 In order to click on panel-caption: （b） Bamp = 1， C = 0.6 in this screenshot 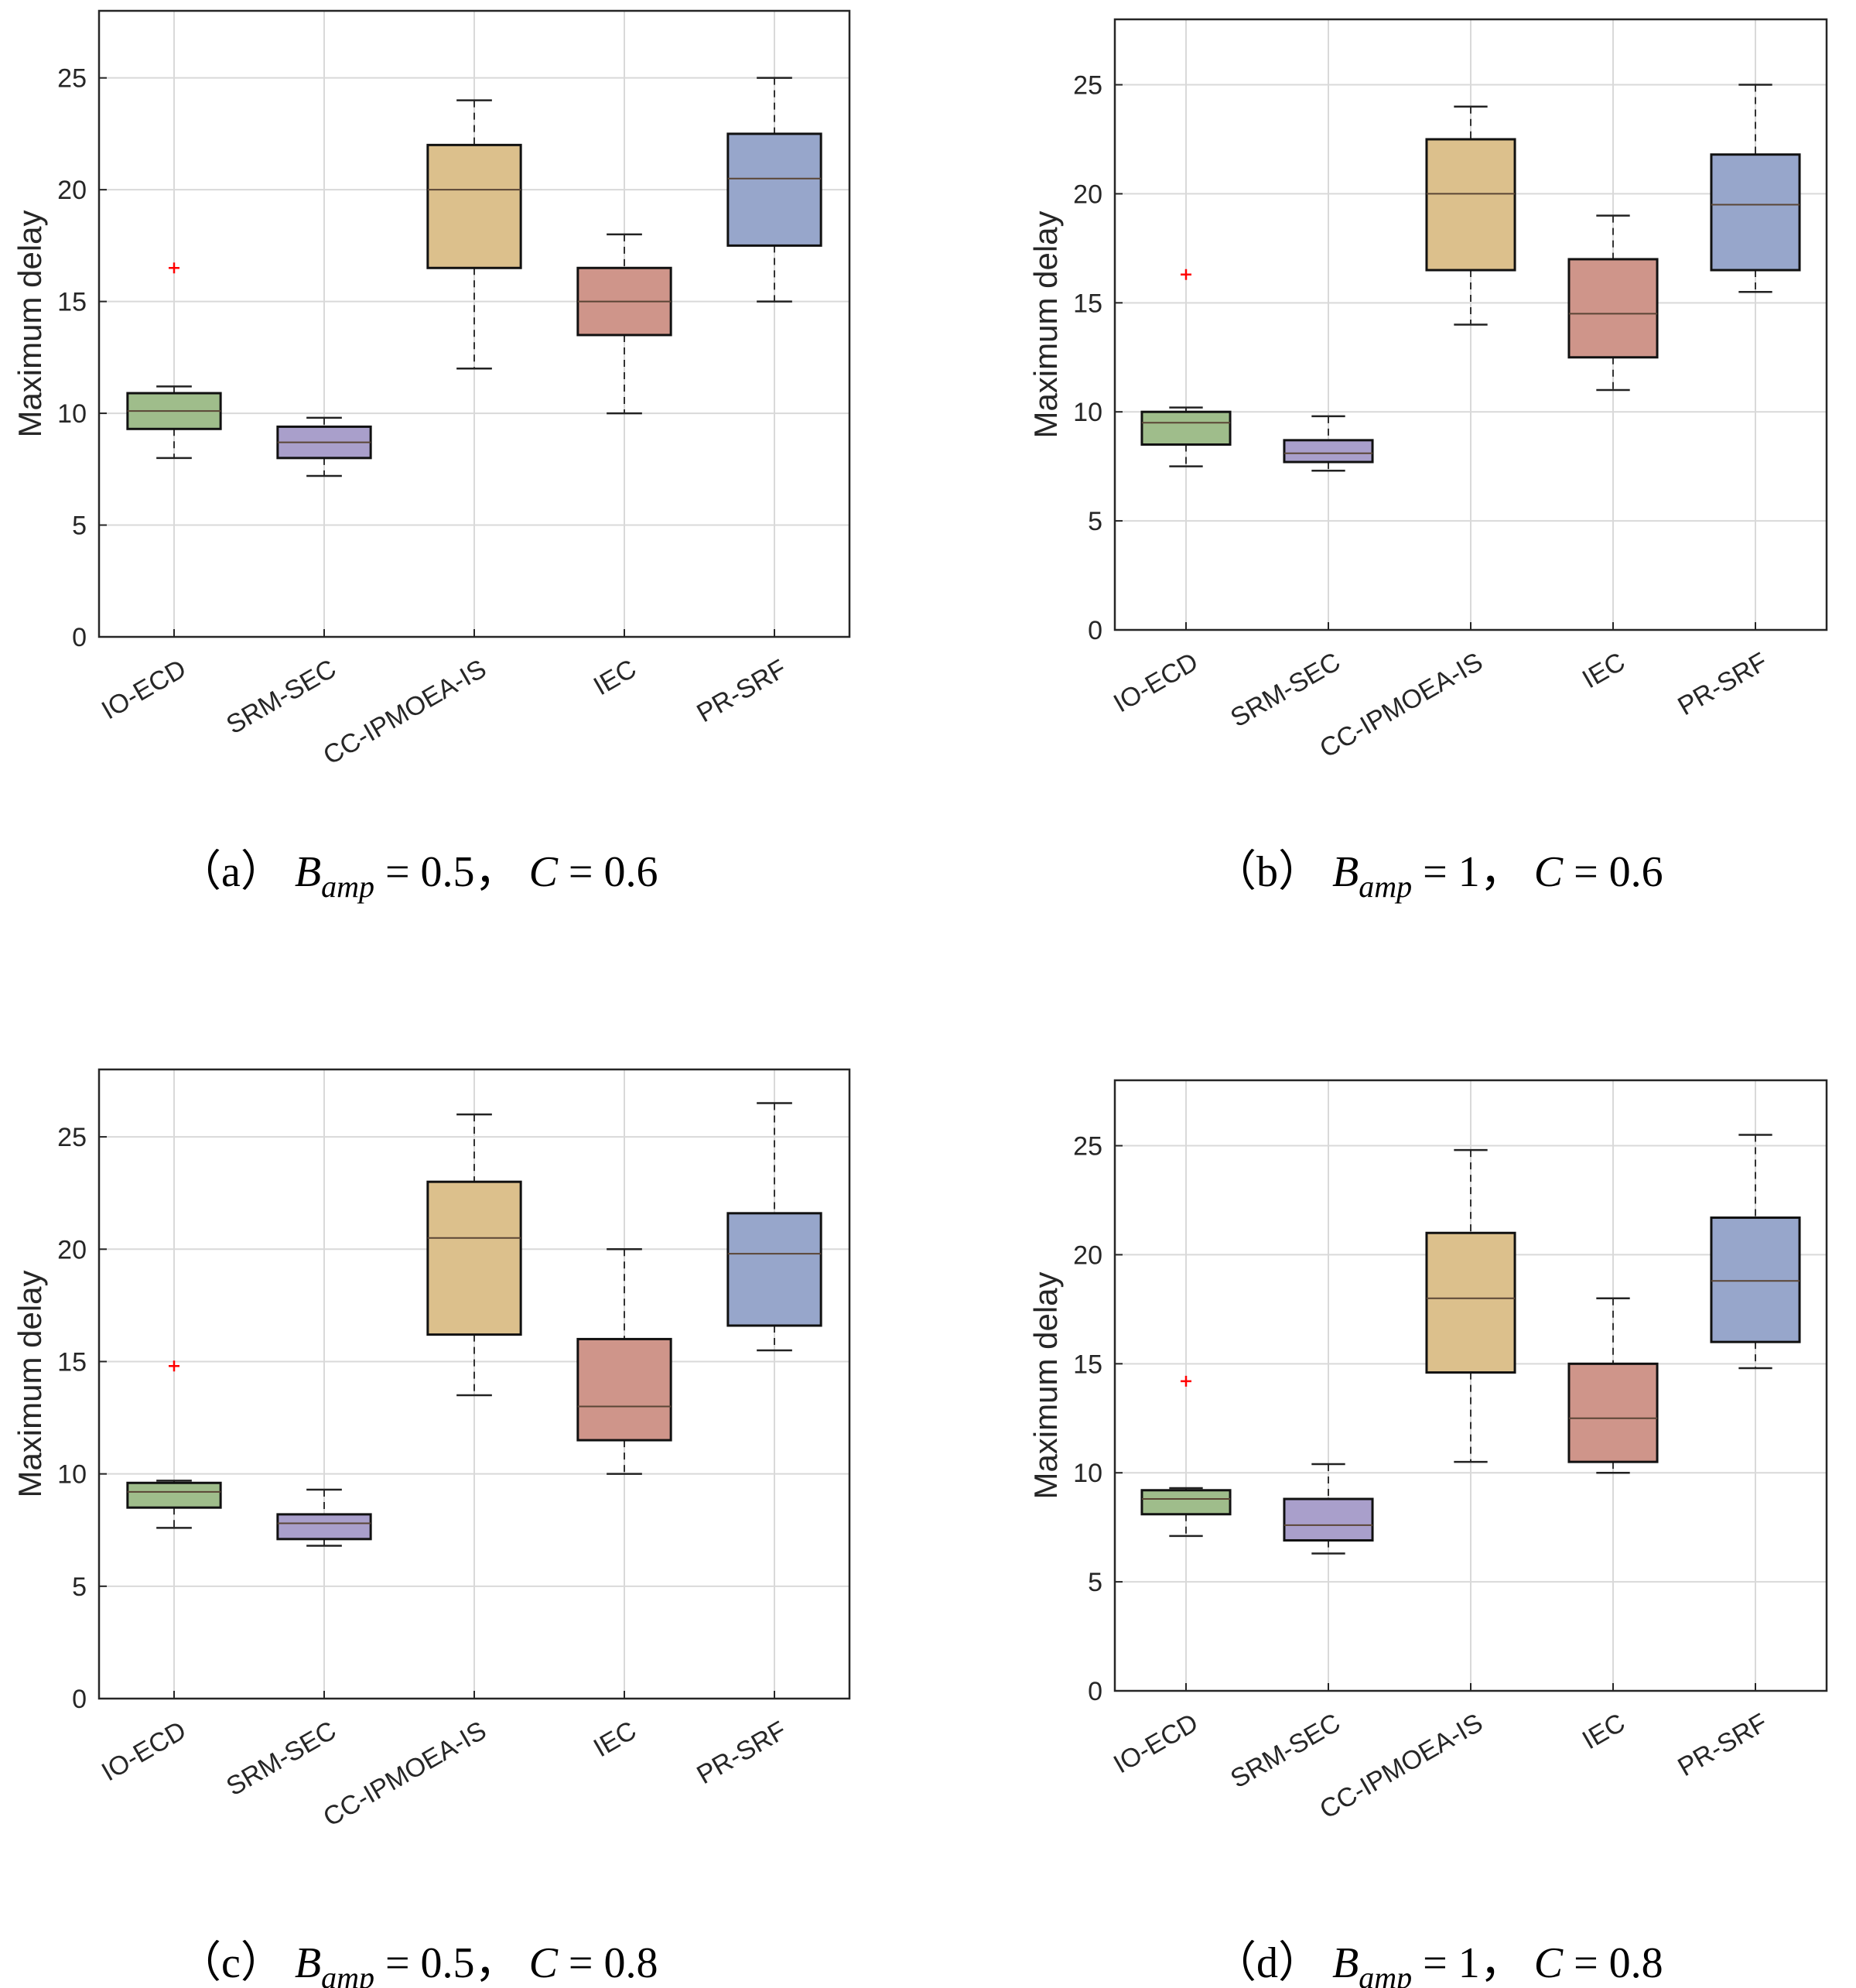, I will do `click(1438, 876)`.